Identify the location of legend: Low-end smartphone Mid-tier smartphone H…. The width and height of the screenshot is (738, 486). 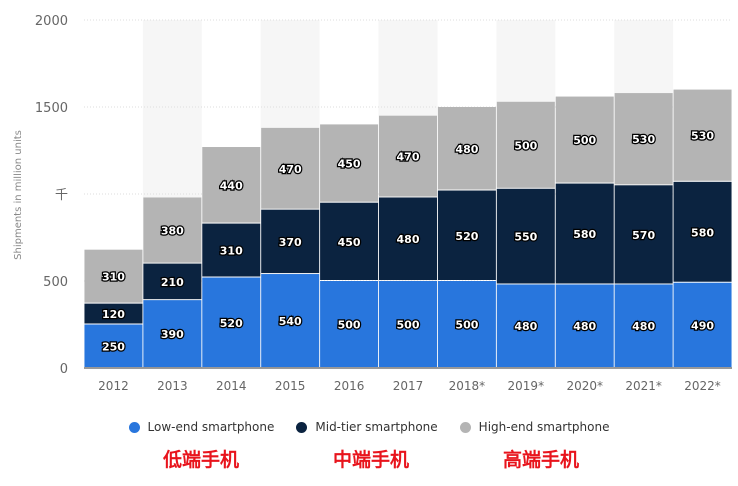
(369, 427).